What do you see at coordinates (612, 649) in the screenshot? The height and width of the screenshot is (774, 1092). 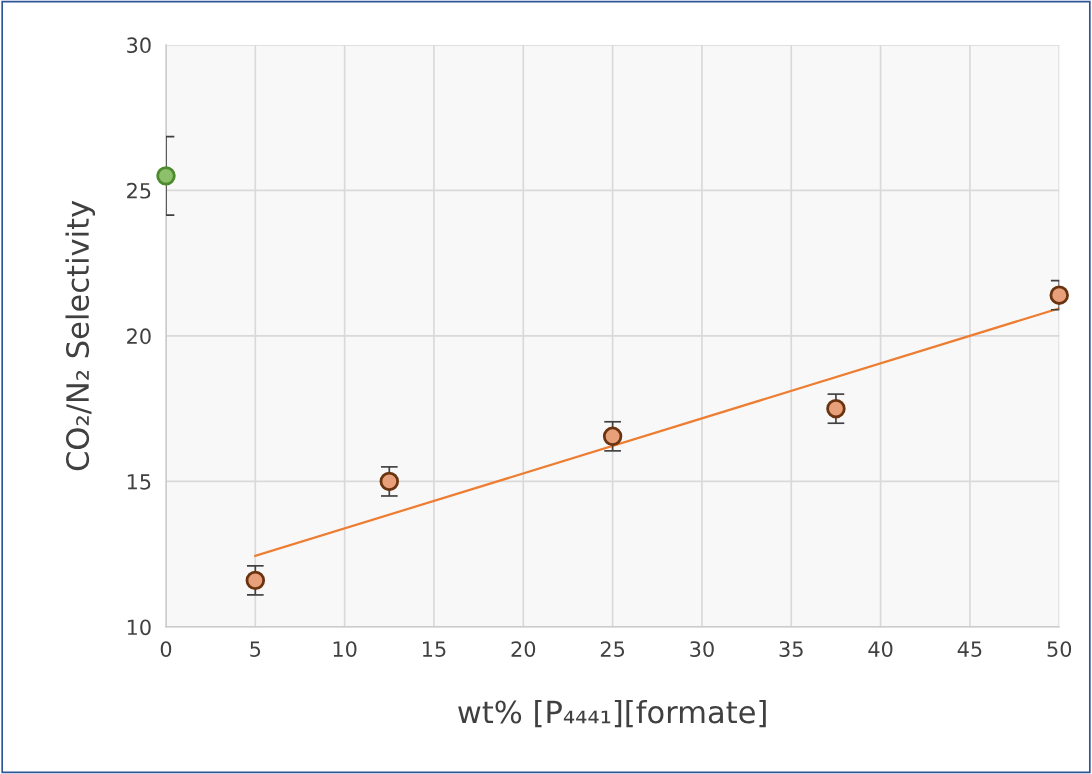 I see `x-tick-label: 25` at bounding box center [612, 649].